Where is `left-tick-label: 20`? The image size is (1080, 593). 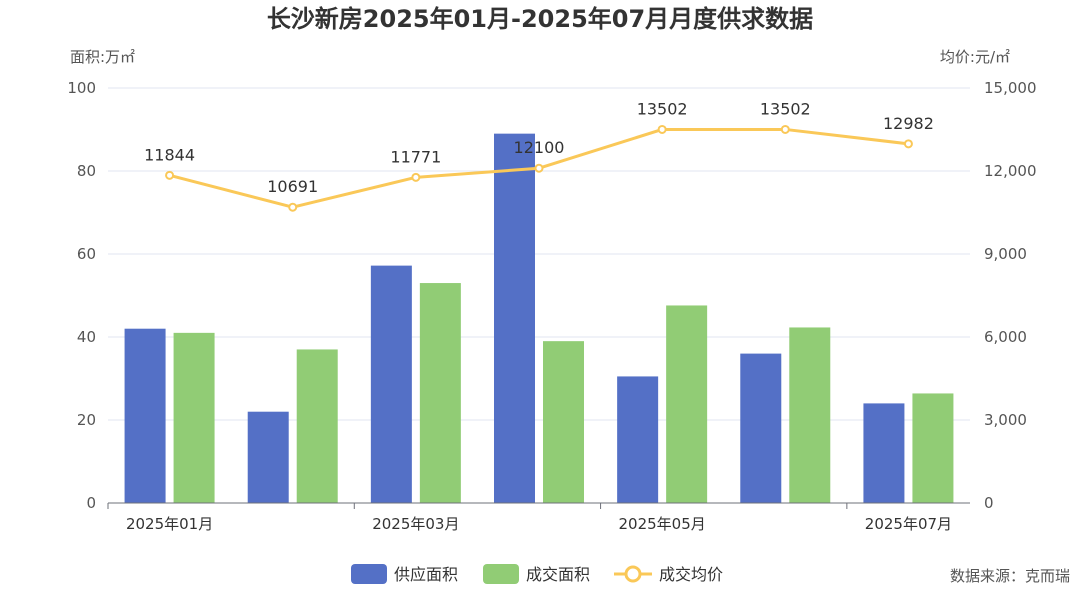 left-tick-label: 20 is located at coordinates (86, 420).